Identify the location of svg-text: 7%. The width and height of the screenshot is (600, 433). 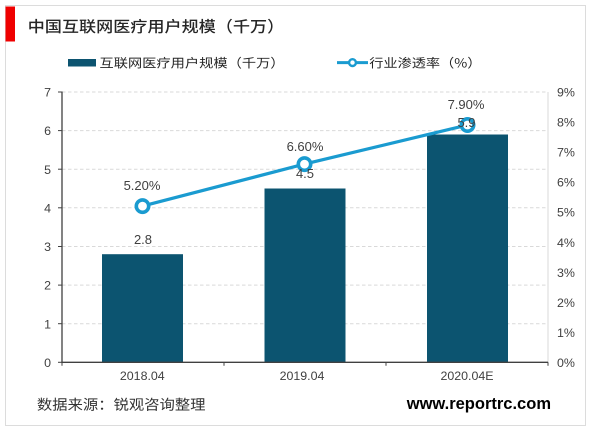
(566, 153).